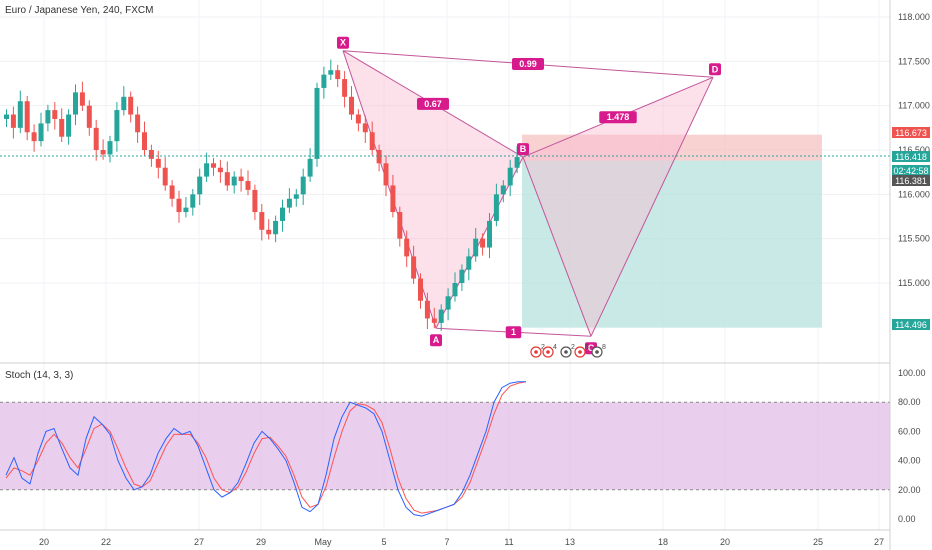  I want to click on stoch-tick-label: 40.00, so click(909, 461).